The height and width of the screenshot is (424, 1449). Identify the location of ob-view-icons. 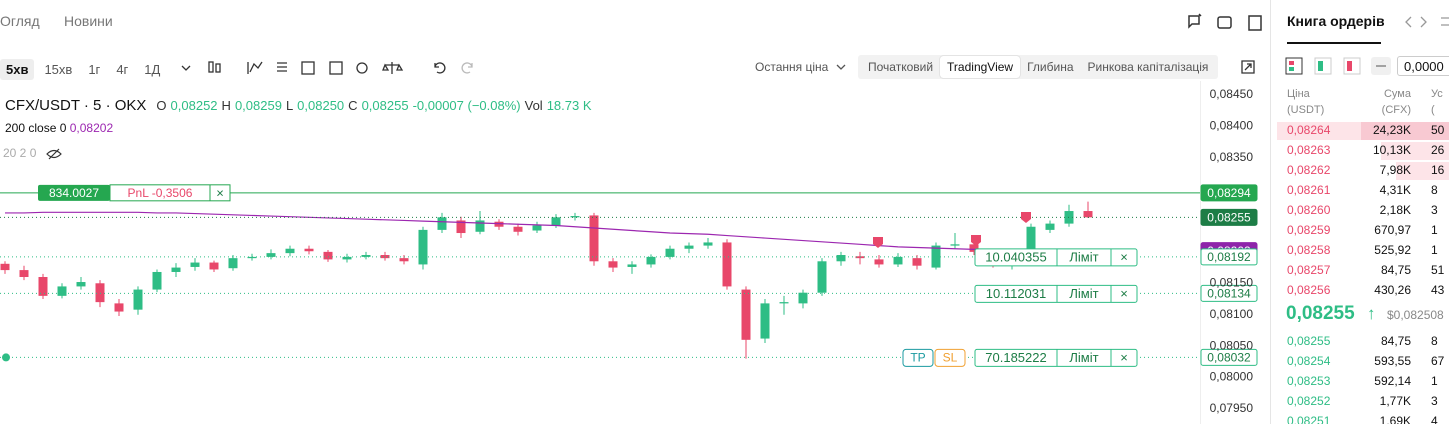
(1340, 66).